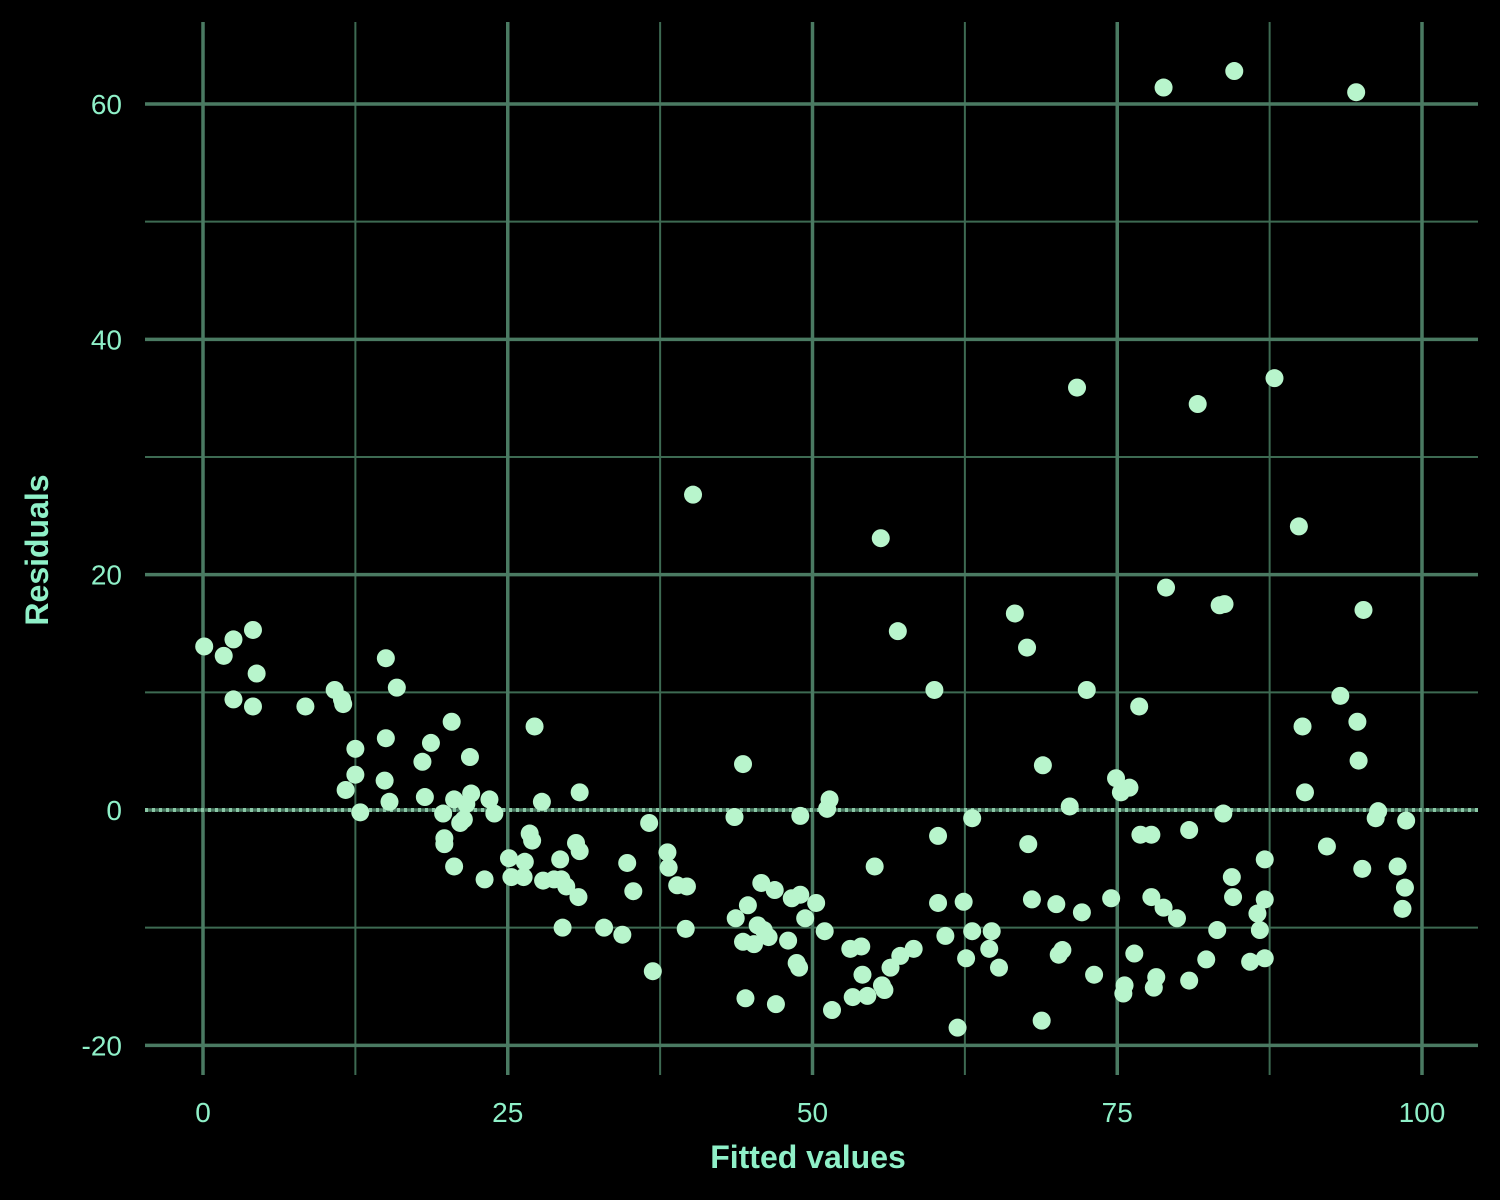 This screenshot has height=1200, width=1500. Describe the element at coordinates (114, 810) in the screenshot. I see `y-tick-label: 0` at that location.